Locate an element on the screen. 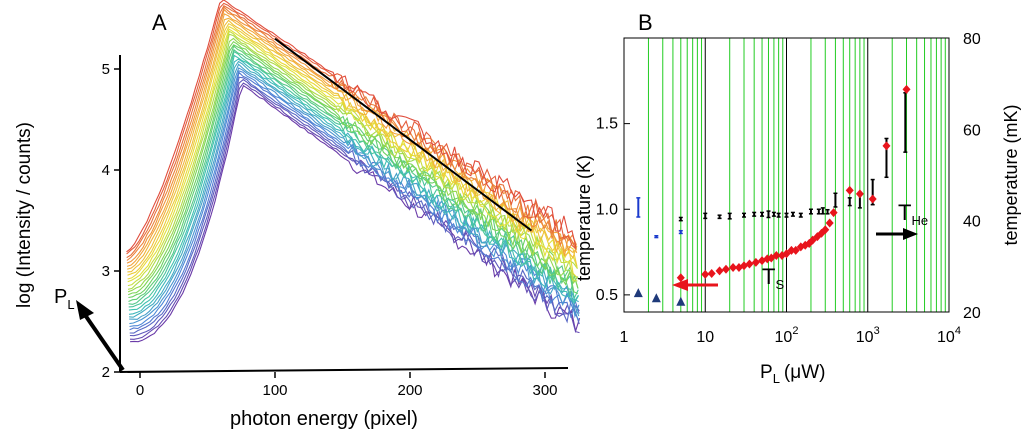  b-y-left-tick-label: 0.5 is located at coordinates (607, 295).